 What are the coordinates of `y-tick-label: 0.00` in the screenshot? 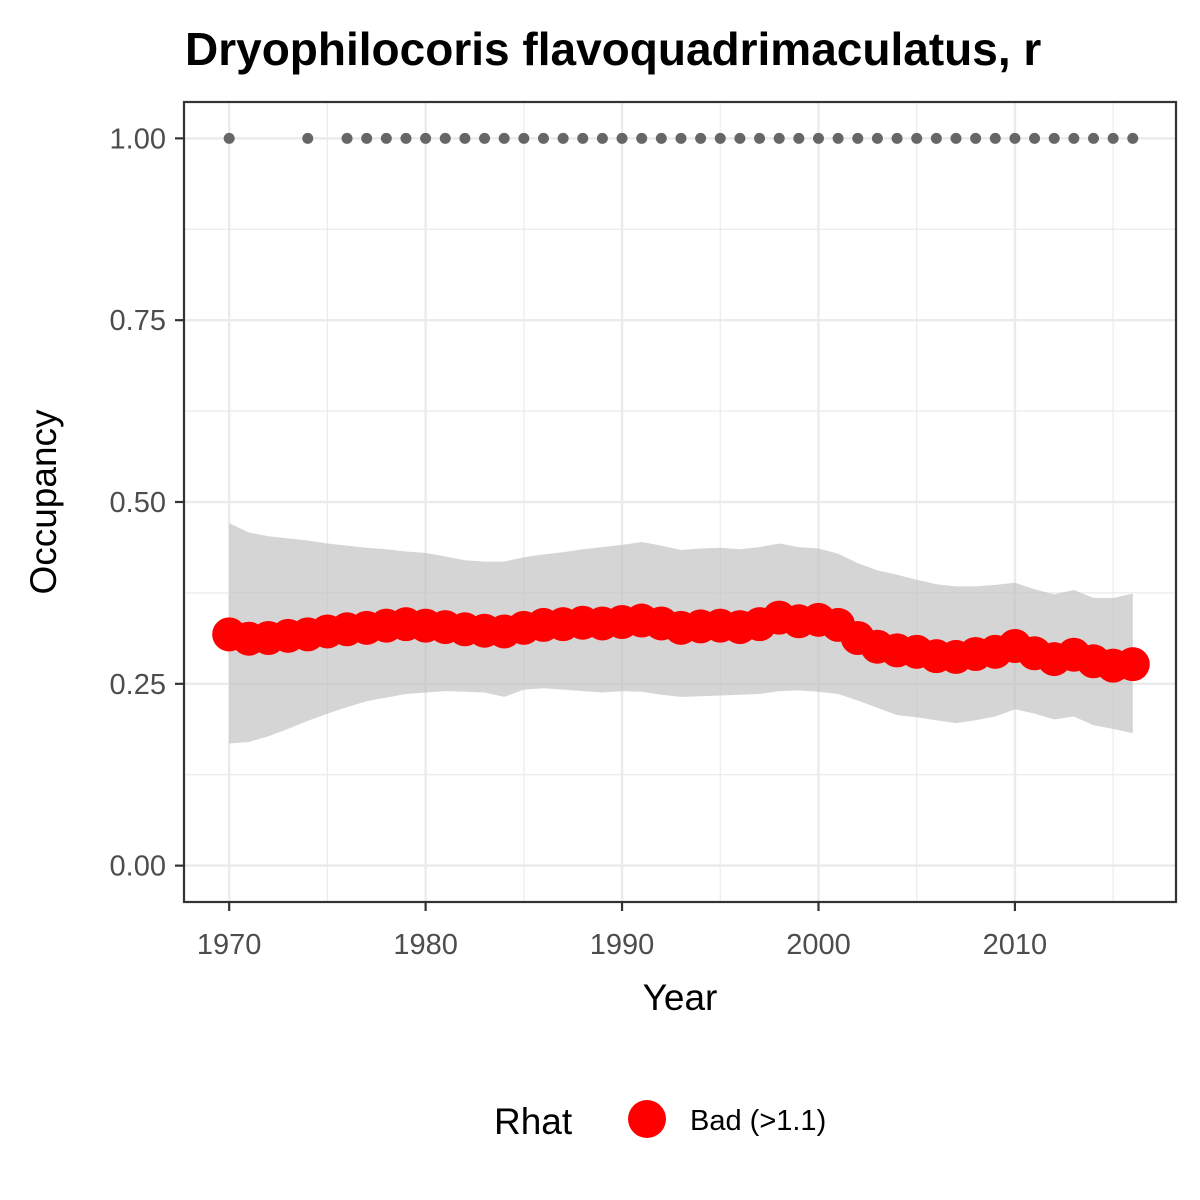 It's located at (138, 867).